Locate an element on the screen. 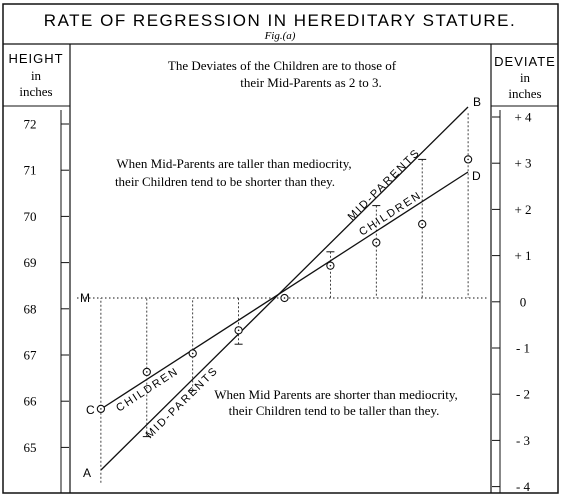 The image size is (561, 497). deviate-tick-label: - 3 is located at coordinates (523, 440).